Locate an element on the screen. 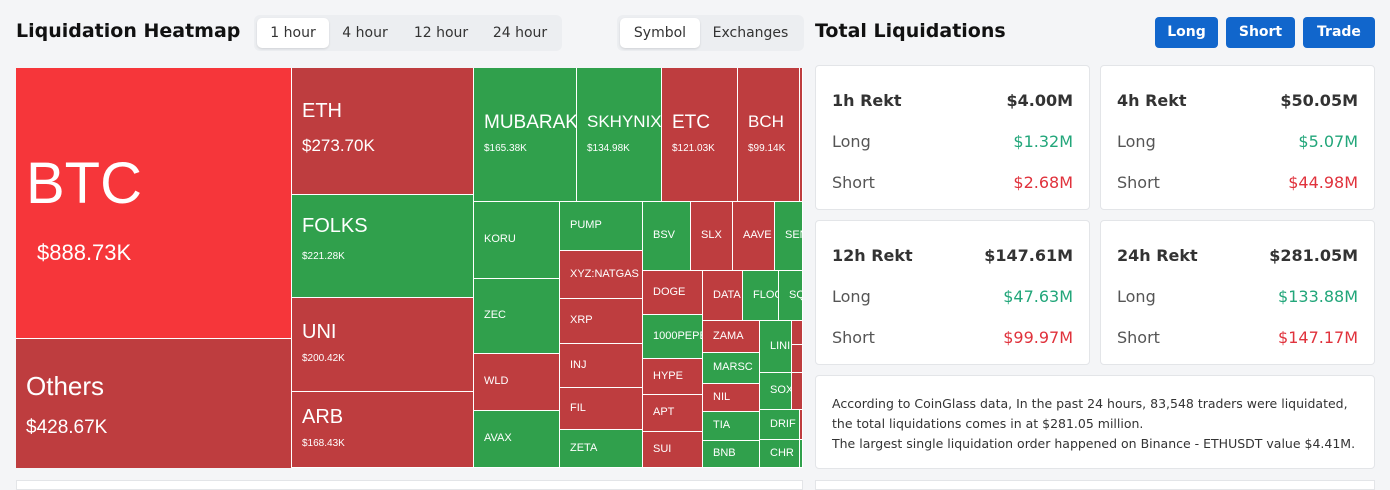 Image resolution: width=1390 pixels, height=490 pixels. tab-12-hour: 12 hour is located at coordinates (441, 33).